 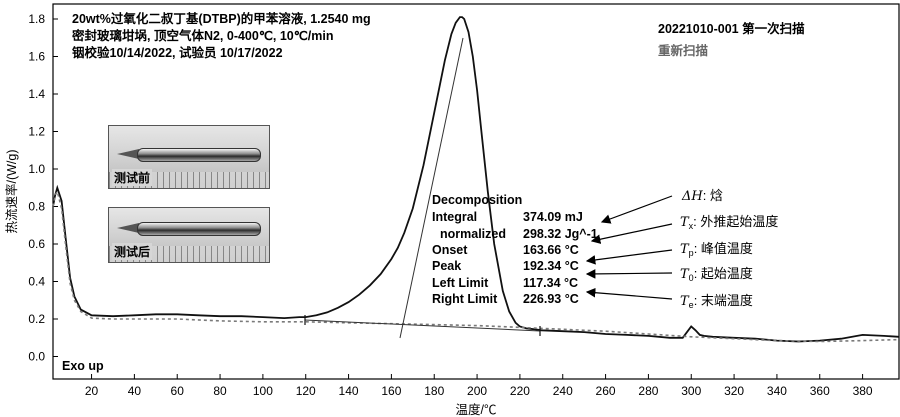 I want to click on y-tick-label: 0.4, so click(x=36, y=282).